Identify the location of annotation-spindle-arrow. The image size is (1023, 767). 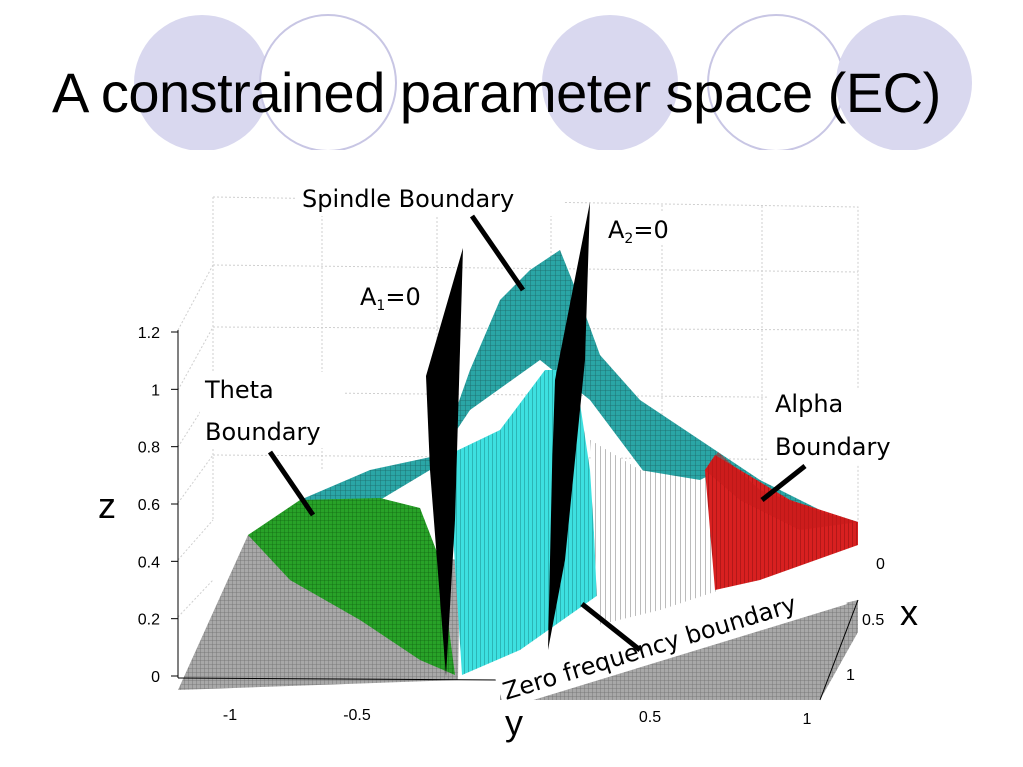
(497, 253).